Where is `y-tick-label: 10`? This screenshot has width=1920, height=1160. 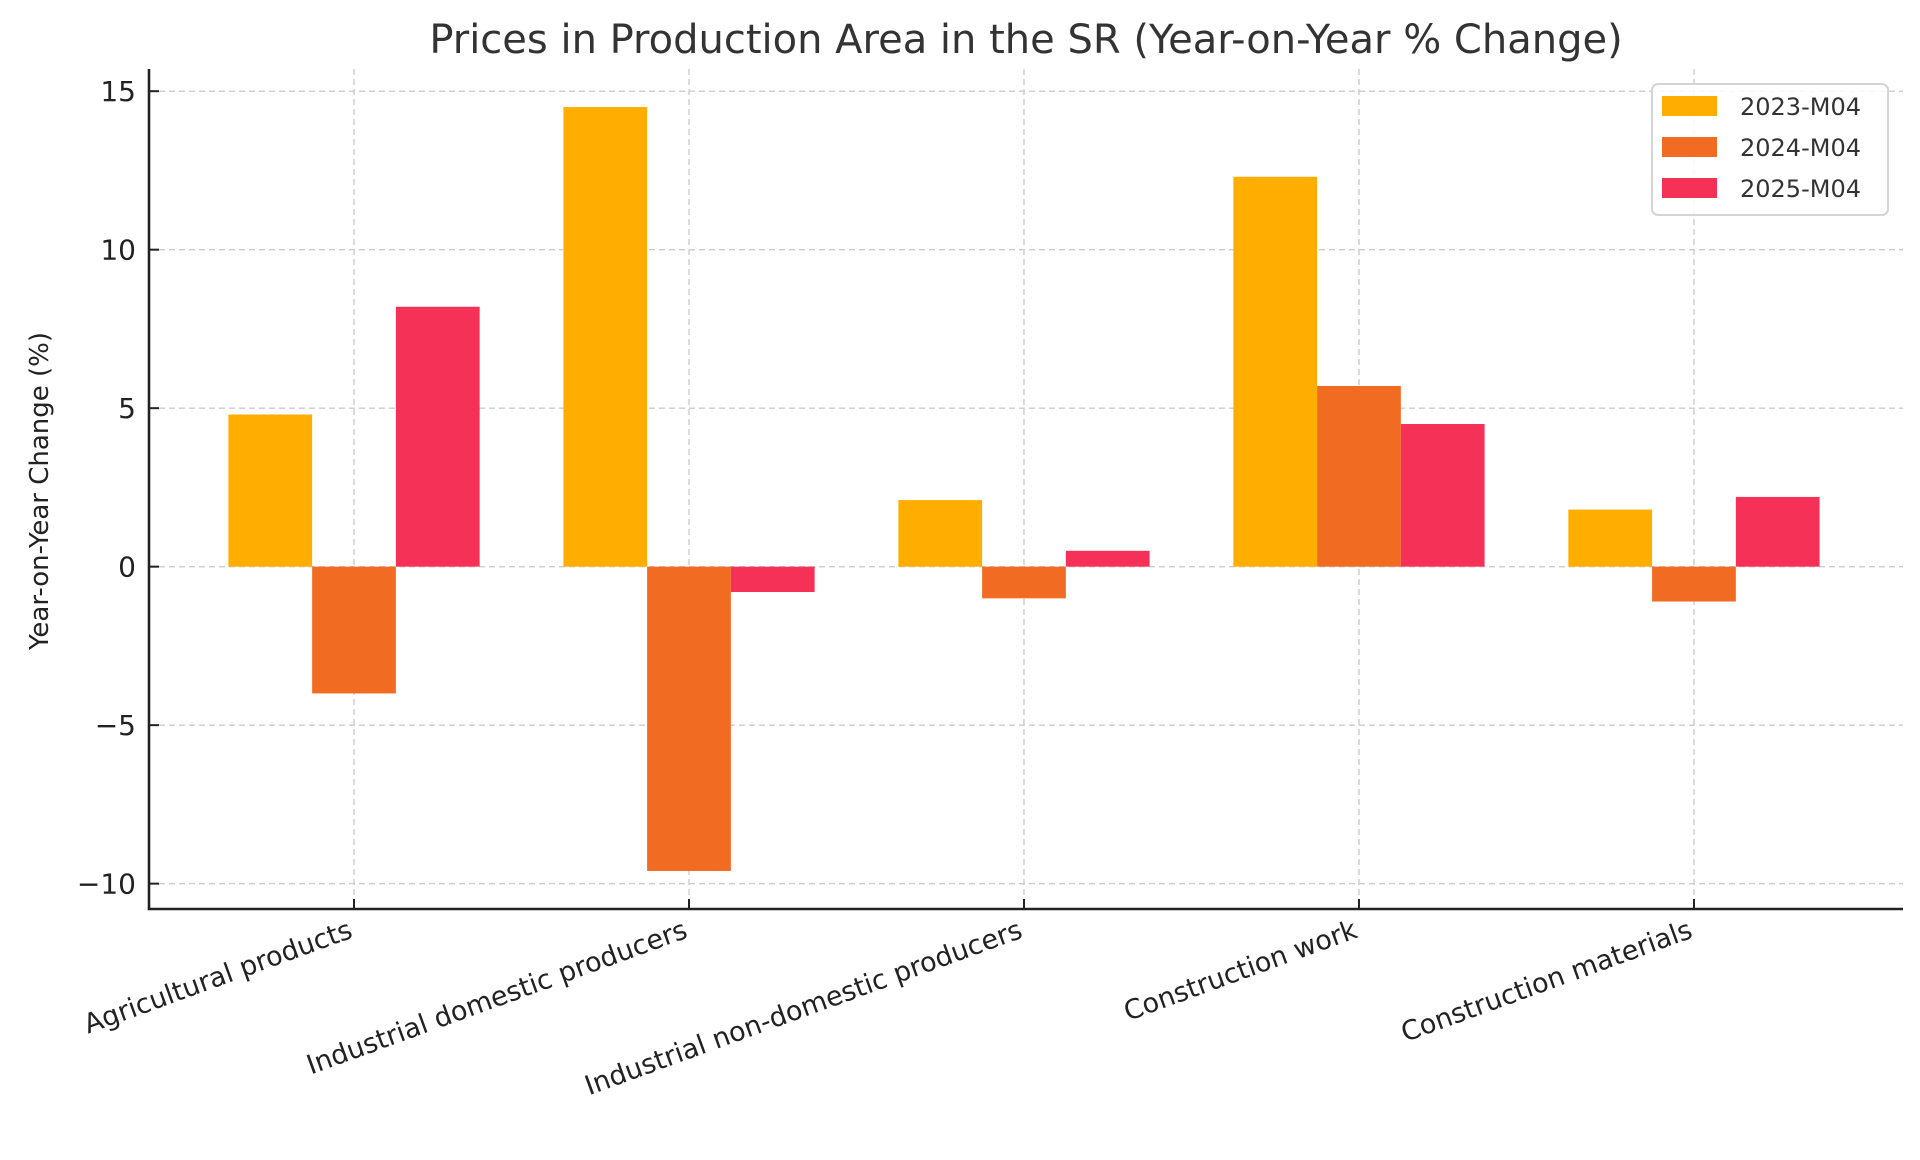 y-tick-label: 10 is located at coordinates (118, 250).